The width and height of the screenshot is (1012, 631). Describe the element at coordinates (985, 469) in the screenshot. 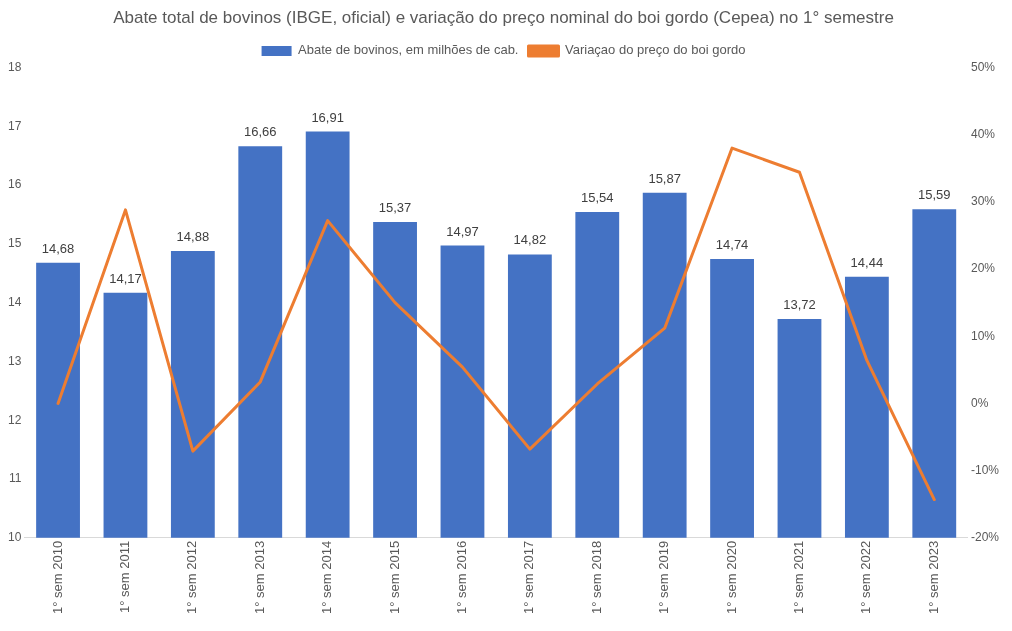

I see `y2-tick-label: -10%` at that location.